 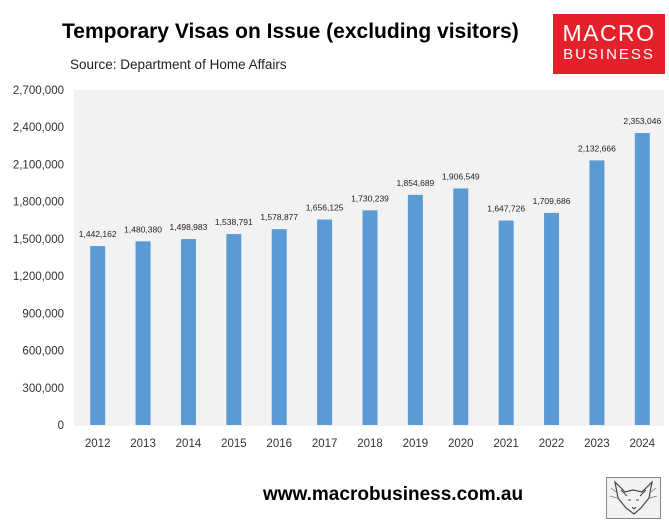 I want to click on logo-text-macro: MACRO, so click(x=609, y=33).